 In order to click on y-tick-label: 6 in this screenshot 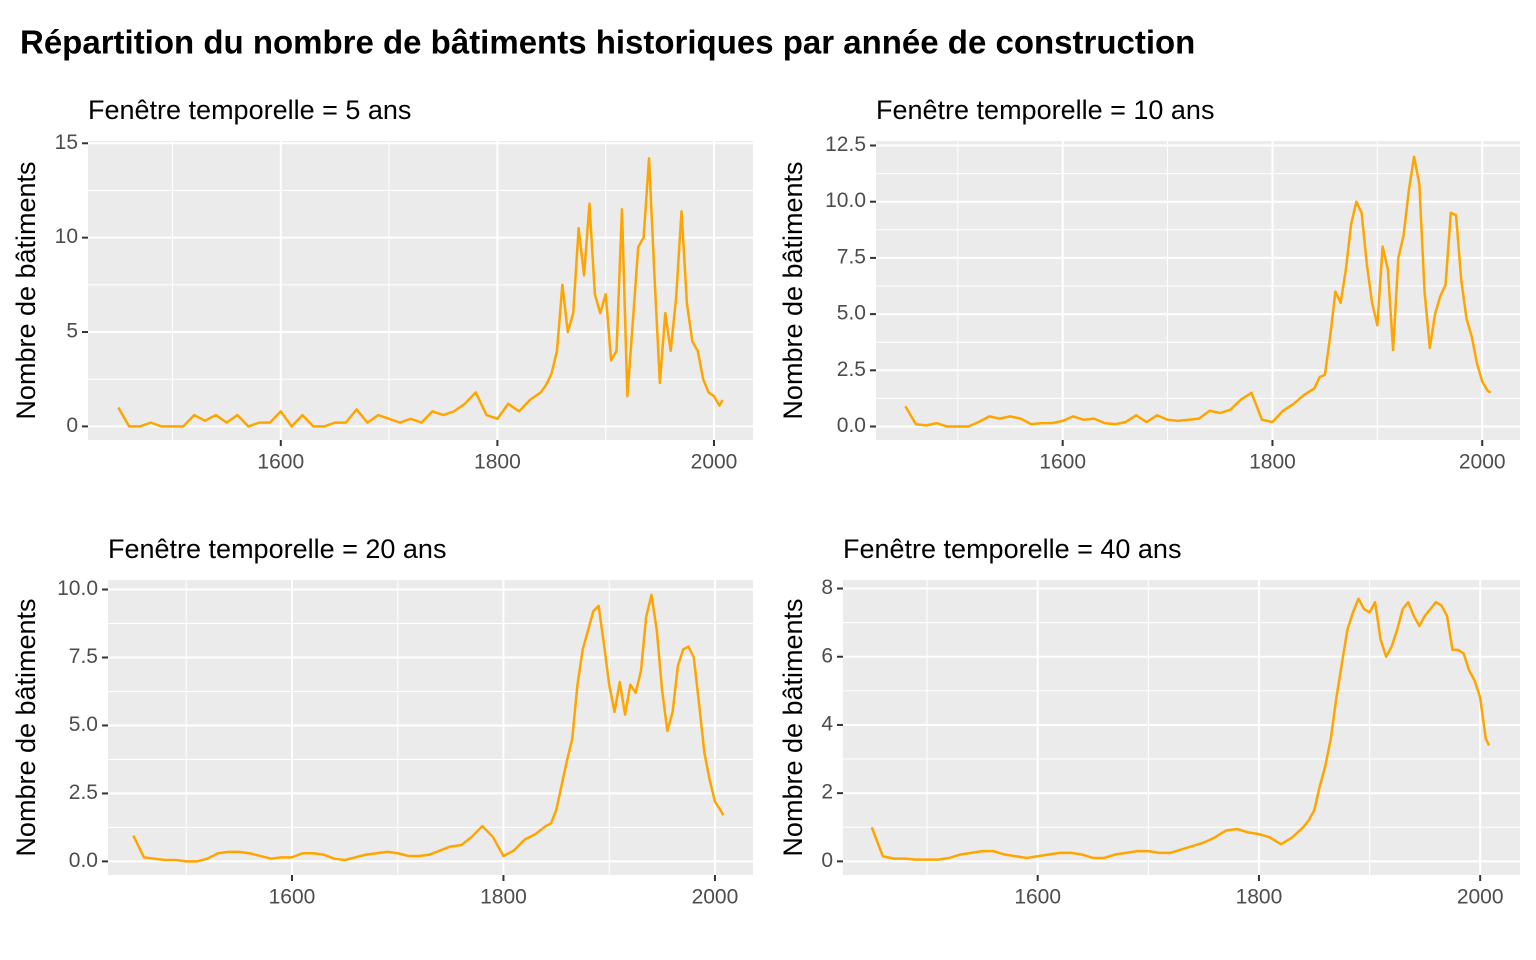, I will do `click(827, 655)`.